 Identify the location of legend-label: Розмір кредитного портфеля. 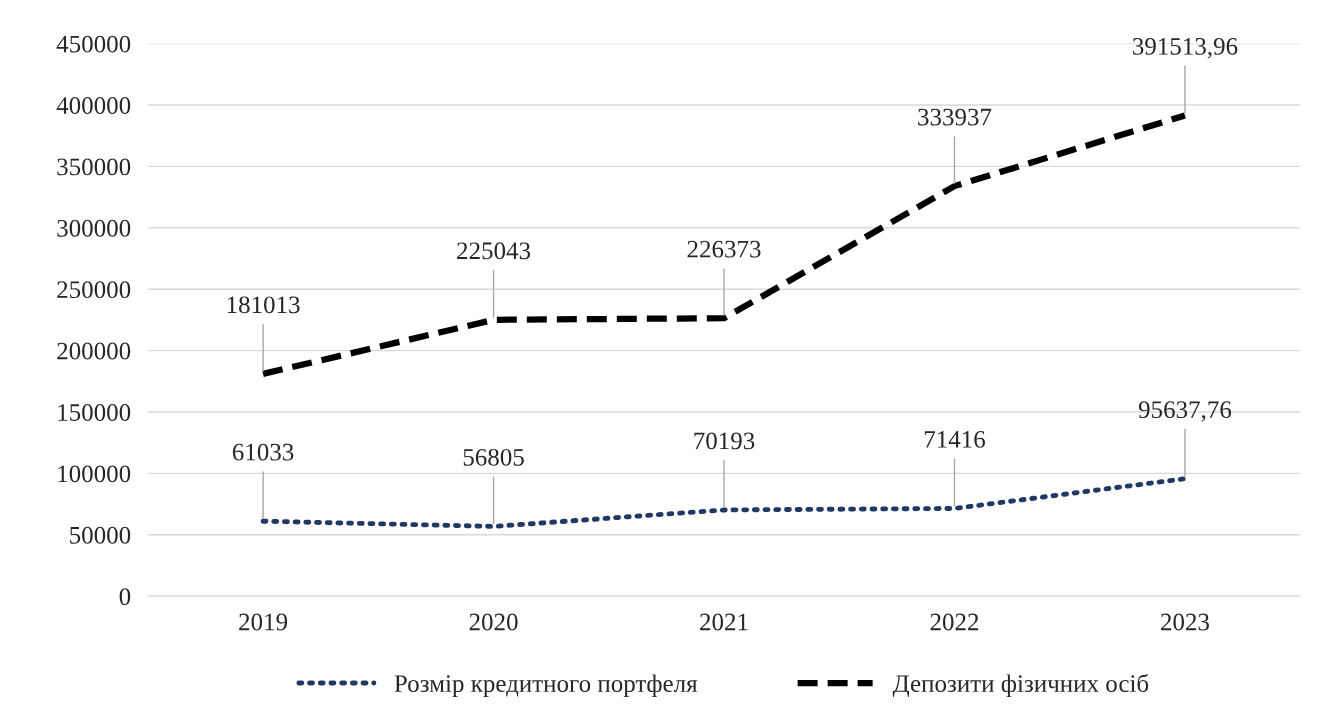
(546, 686).